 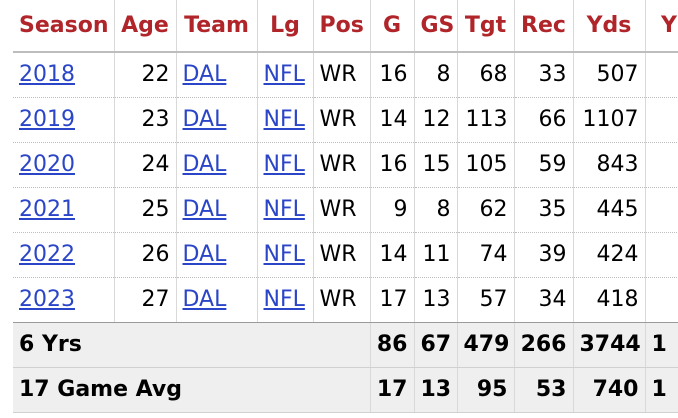 What do you see at coordinates (486, 75) in the screenshot?
I see `targets-cell: 68` at bounding box center [486, 75].